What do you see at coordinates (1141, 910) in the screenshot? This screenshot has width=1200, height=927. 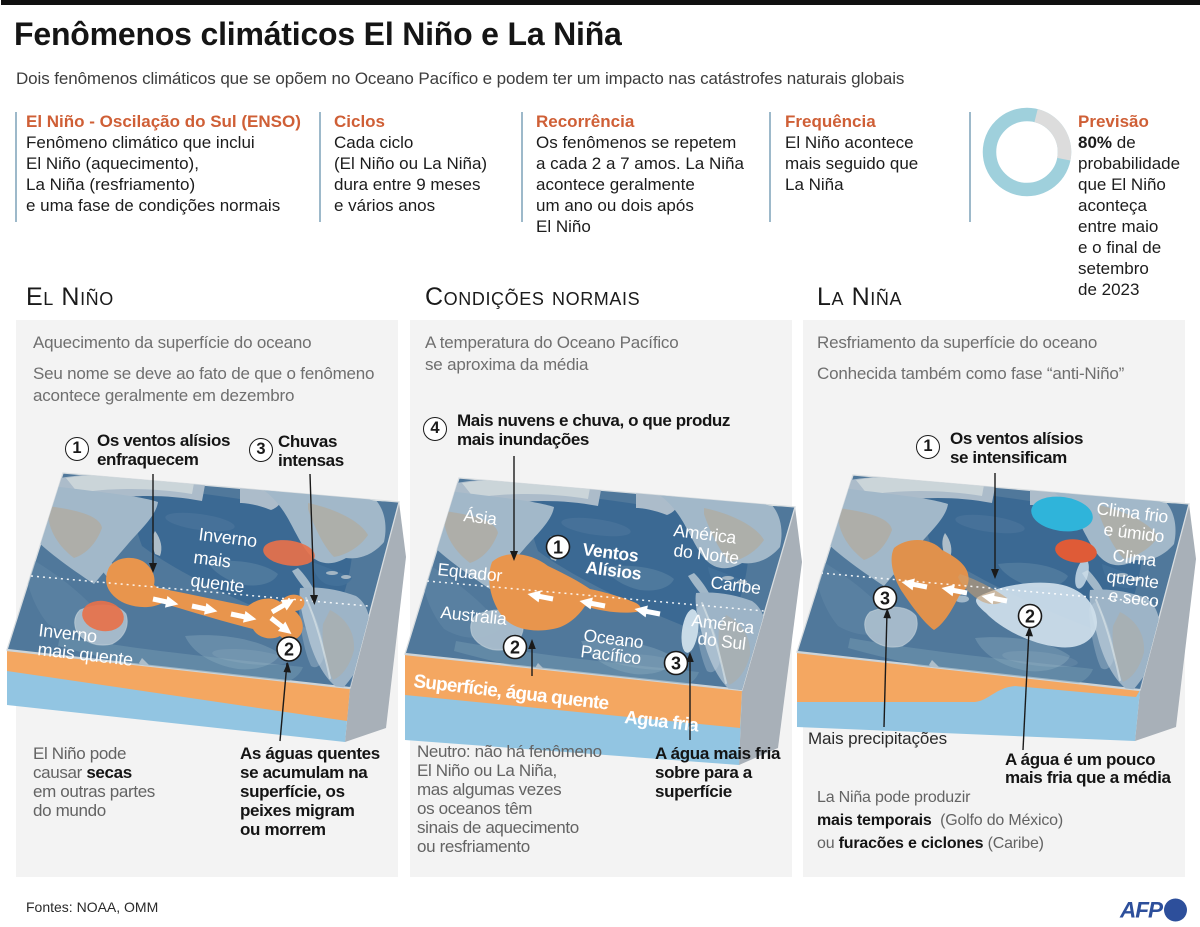 I see `svg-text: AFP` at bounding box center [1141, 910].